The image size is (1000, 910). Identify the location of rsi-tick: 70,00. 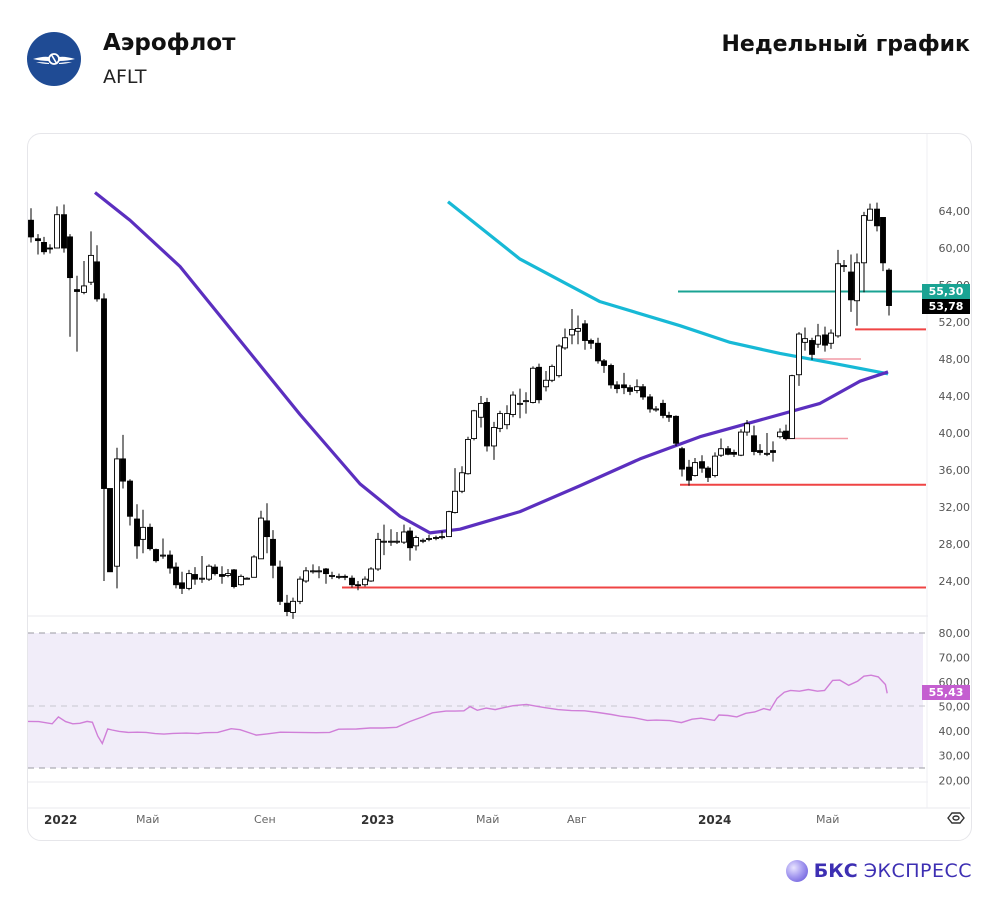
(955, 658).